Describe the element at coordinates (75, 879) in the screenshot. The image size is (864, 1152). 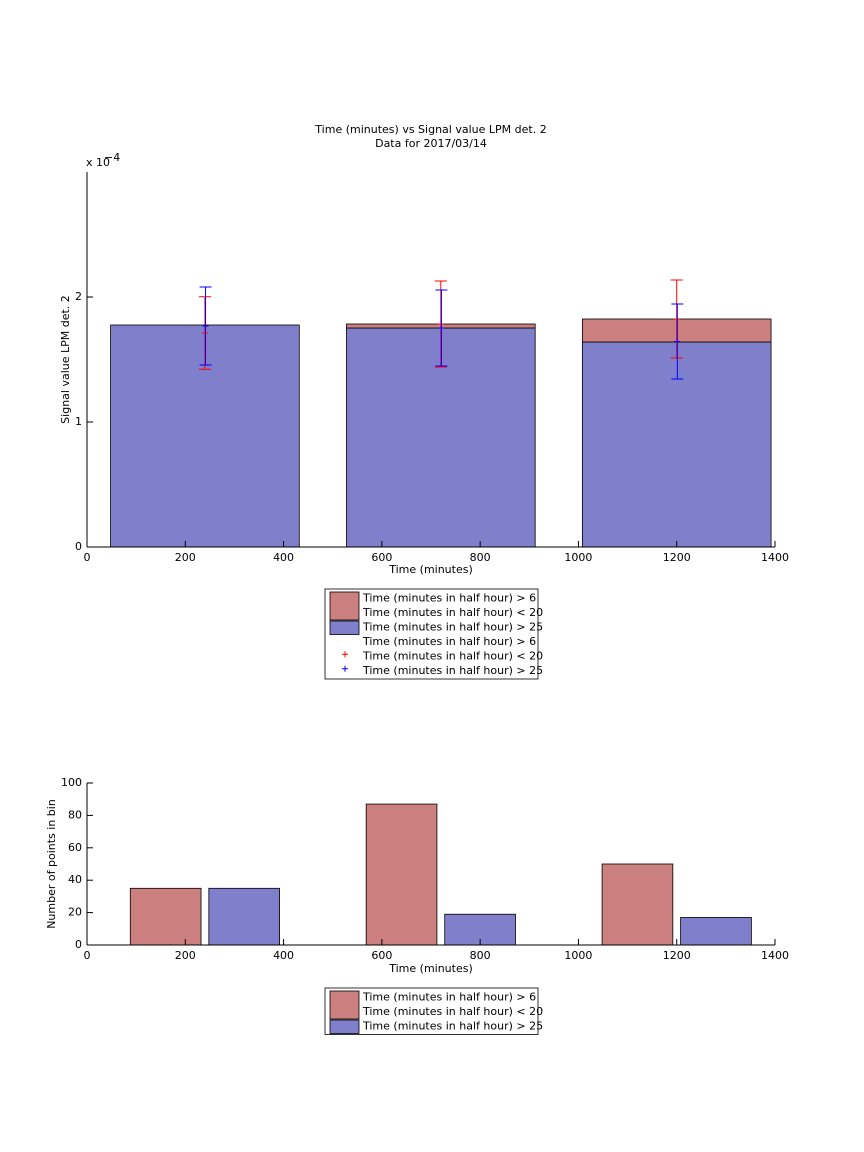
I see `y-tick-label: 40` at that location.